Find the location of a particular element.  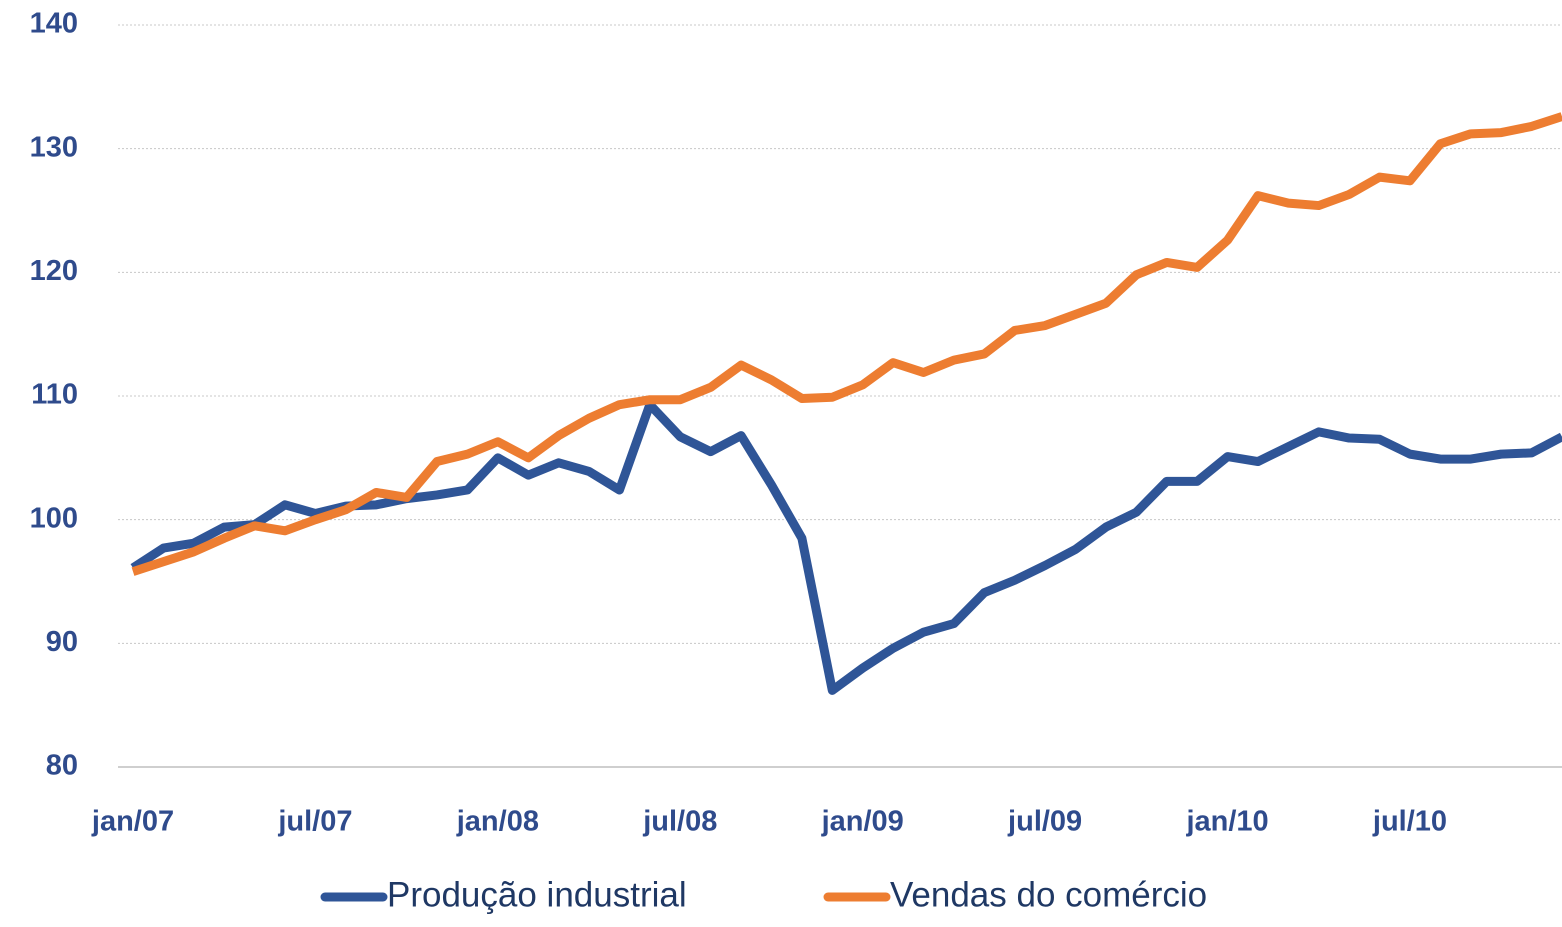

y-tick-label: 120 is located at coordinates (54, 271).